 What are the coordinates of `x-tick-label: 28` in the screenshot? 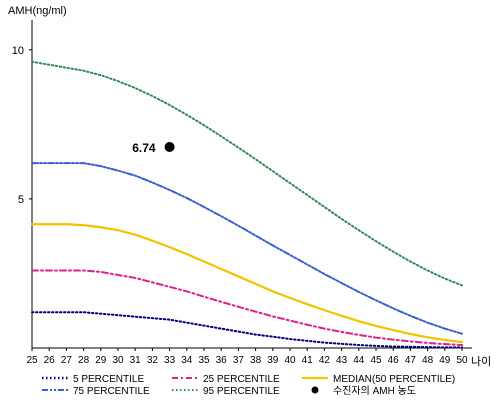 It's located at (84, 360).